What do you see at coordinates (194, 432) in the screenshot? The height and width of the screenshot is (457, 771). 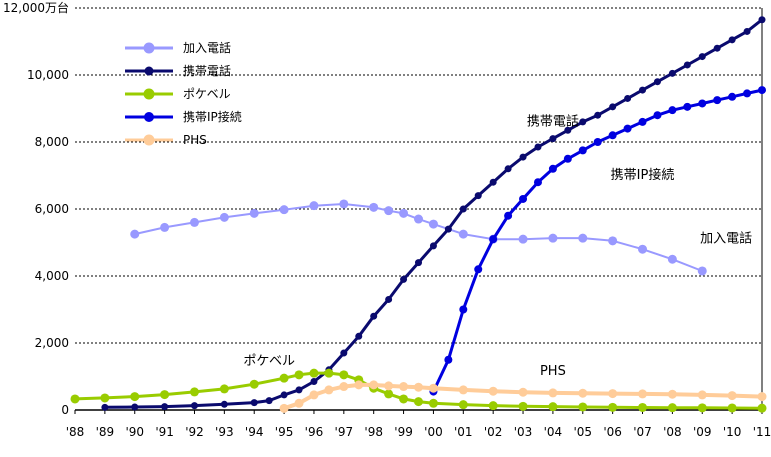 I see `x-tick-label: '92` at bounding box center [194, 432].